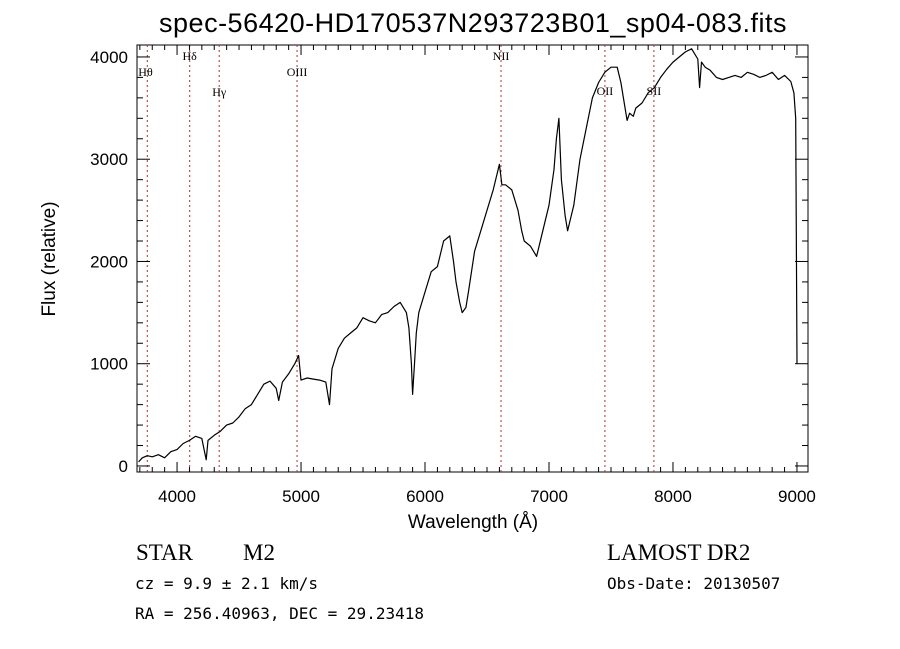  What do you see at coordinates (145, 72) in the screenshot?
I see `spectral-line-label: Hθ` at bounding box center [145, 72].